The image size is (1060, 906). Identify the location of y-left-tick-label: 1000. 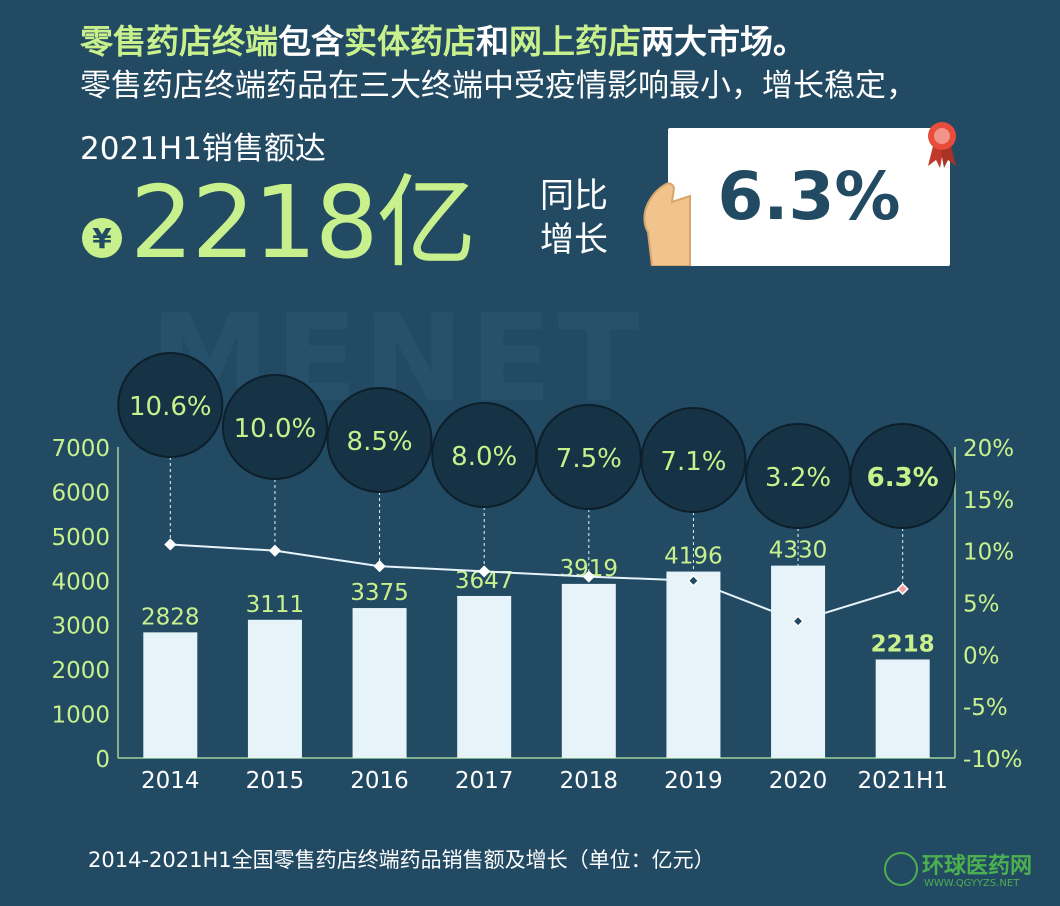
(80, 716).